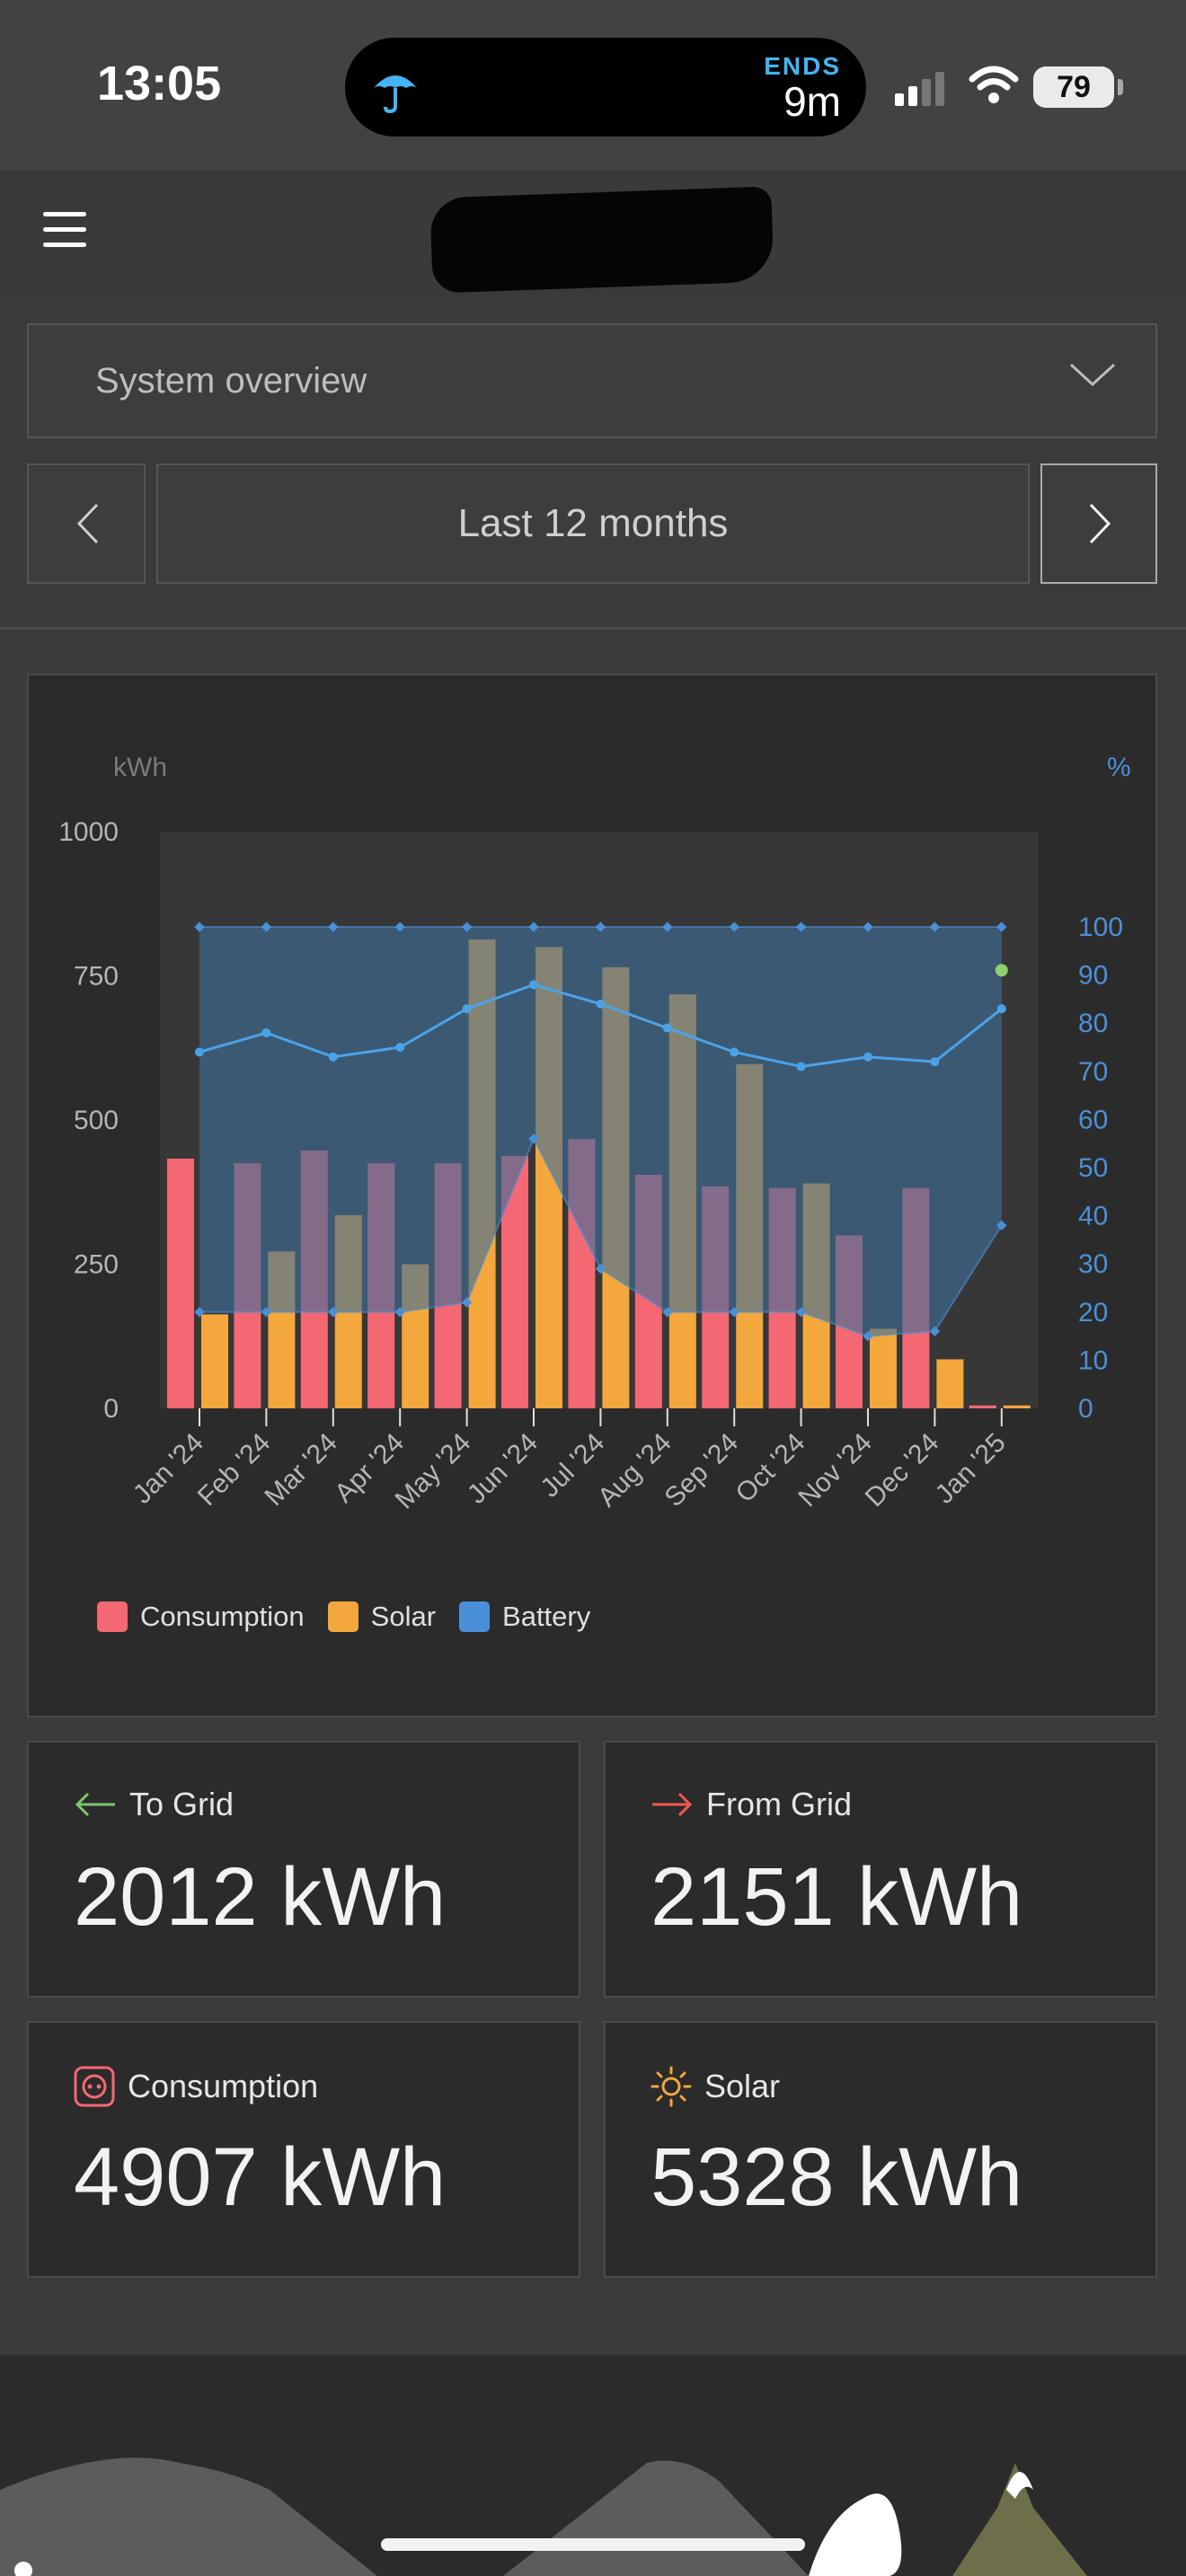  What do you see at coordinates (260, 1897) in the screenshot?
I see `stat-value: 2012 kWh` at bounding box center [260, 1897].